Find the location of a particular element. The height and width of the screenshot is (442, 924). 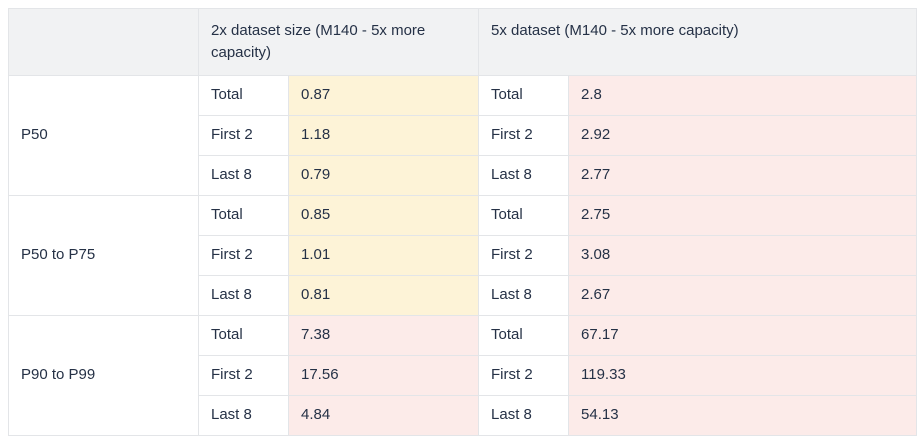

row-group-label-p90-to-p99: P90 to P99 is located at coordinates (103, 375).